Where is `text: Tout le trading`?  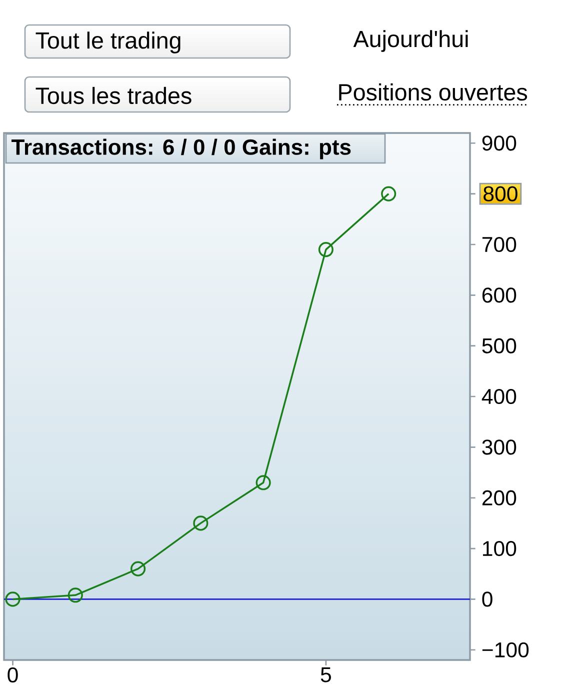
text: Tout le trading is located at coordinates (108, 43).